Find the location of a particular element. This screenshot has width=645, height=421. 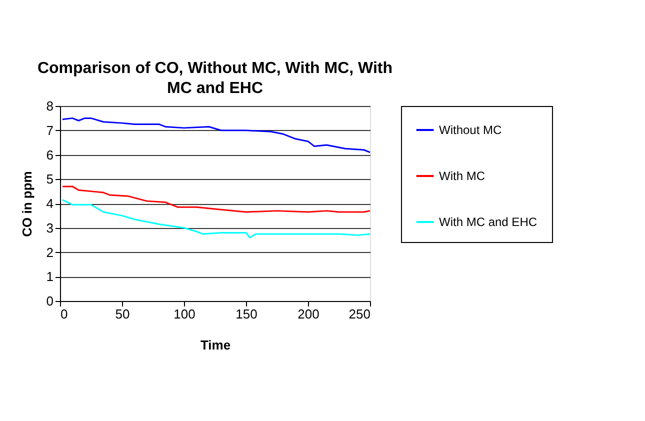

x-axis-title: Time is located at coordinates (215, 345).